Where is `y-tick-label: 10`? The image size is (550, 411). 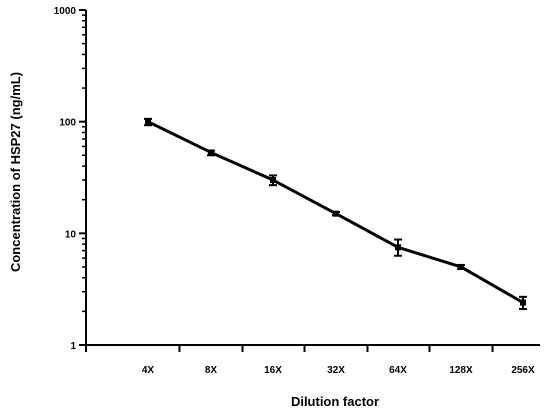 y-tick-label: 10 is located at coordinates (71, 234).